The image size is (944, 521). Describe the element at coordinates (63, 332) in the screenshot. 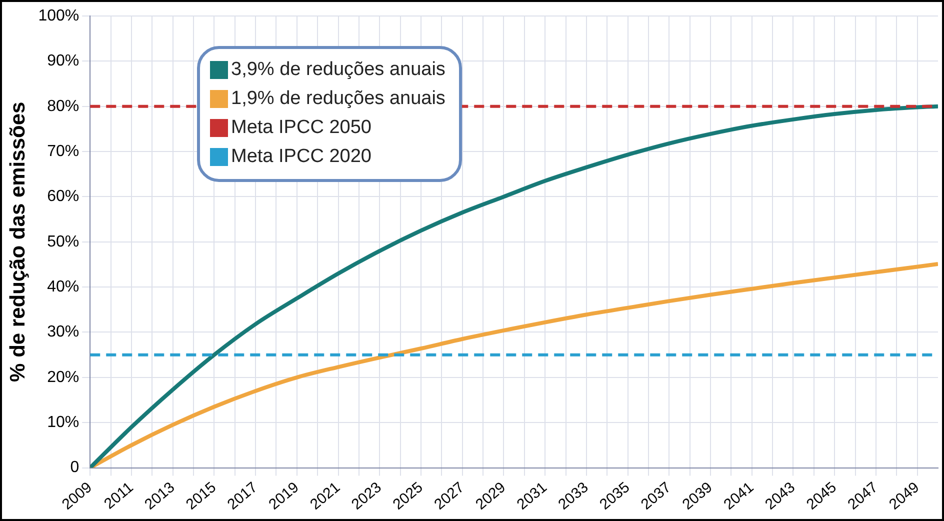

I see `y-tick-label: 30%` at that location.